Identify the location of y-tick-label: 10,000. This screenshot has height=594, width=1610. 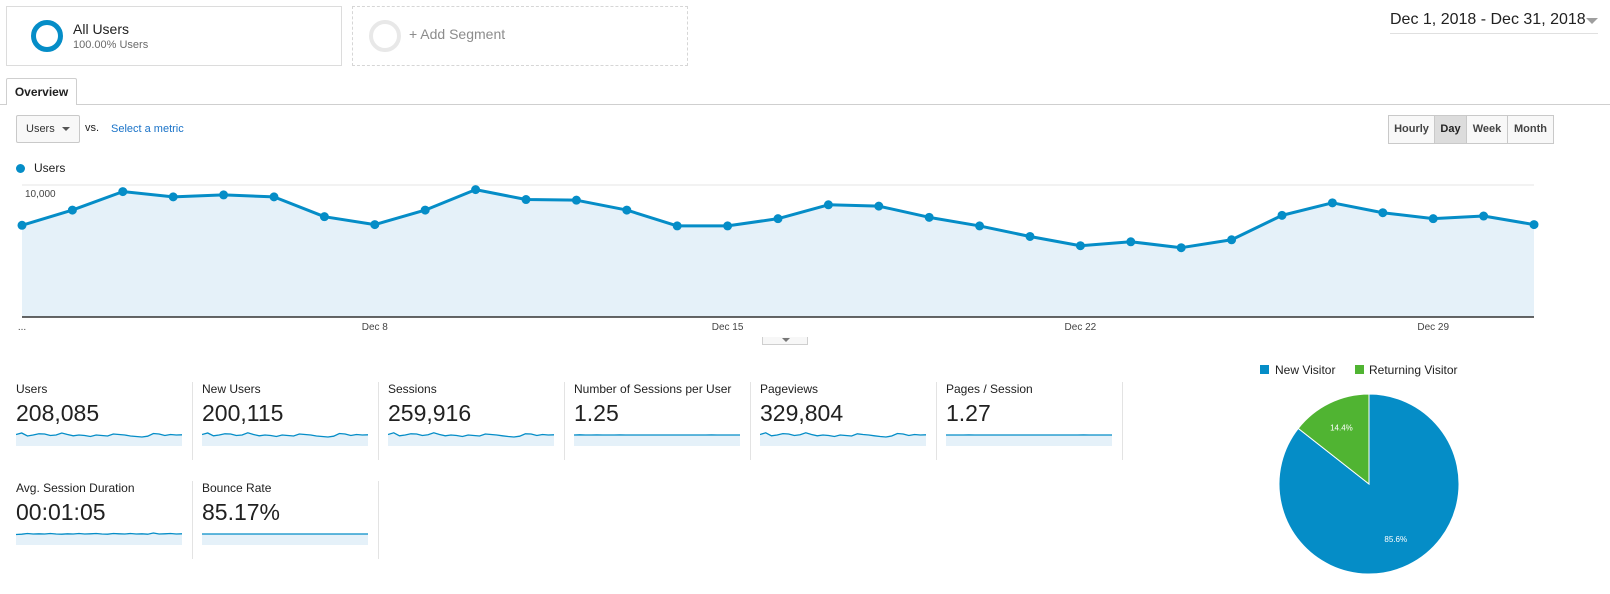
(40, 194).